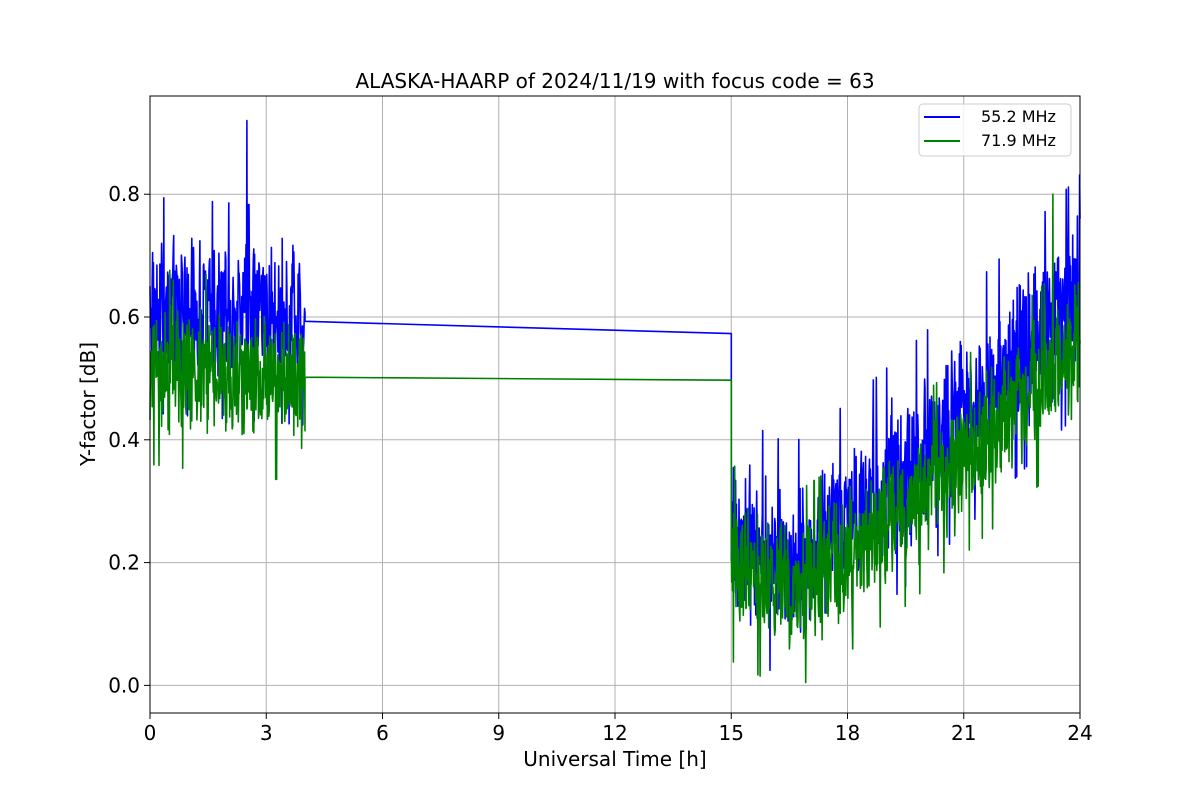 The image size is (1200, 800). What do you see at coordinates (124, 194) in the screenshot?
I see `y-tick-label: 0.8` at bounding box center [124, 194].